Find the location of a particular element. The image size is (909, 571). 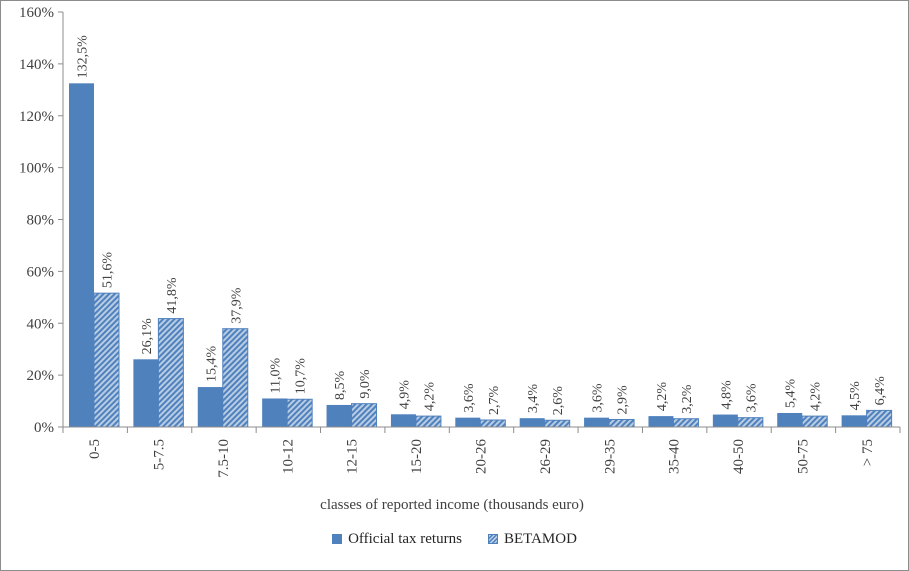

x-tick-label: 0-5 is located at coordinates (95, 449).